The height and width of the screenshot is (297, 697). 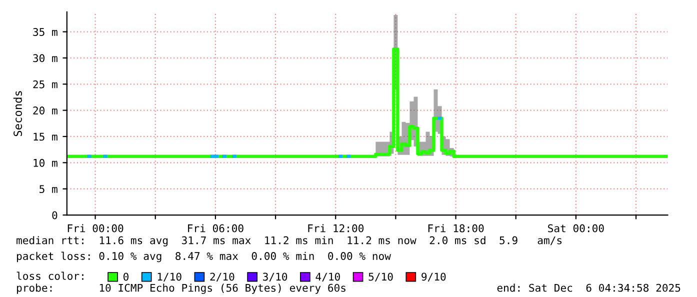 What do you see at coordinates (222, 277) in the screenshot?
I see `legend-label: 2/10` at bounding box center [222, 277].